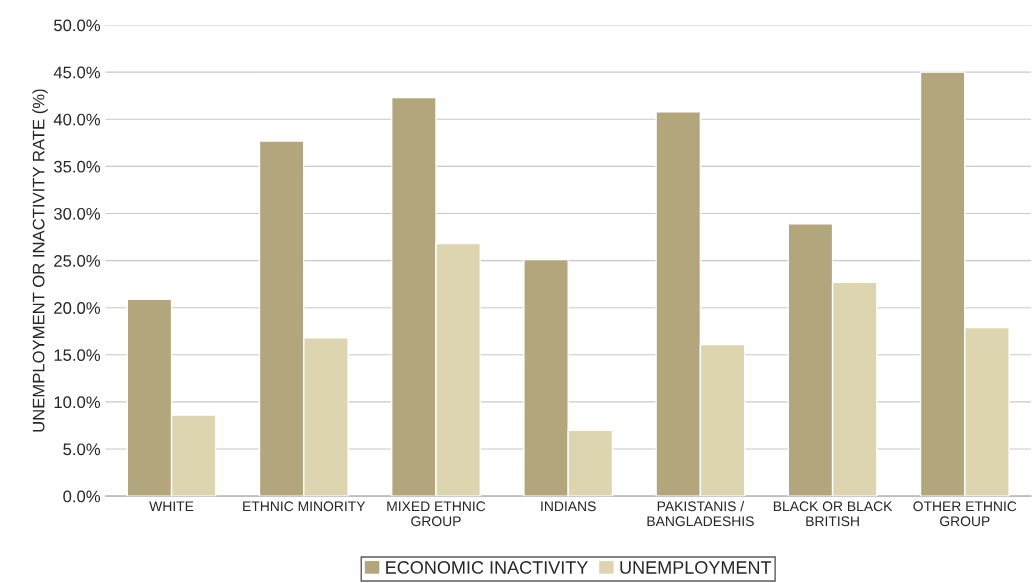  What do you see at coordinates (436, 514) in the screenshot?
I see `x-tick-label: MIXED ETHNIC GROUP` at bounding box center [436, 514].